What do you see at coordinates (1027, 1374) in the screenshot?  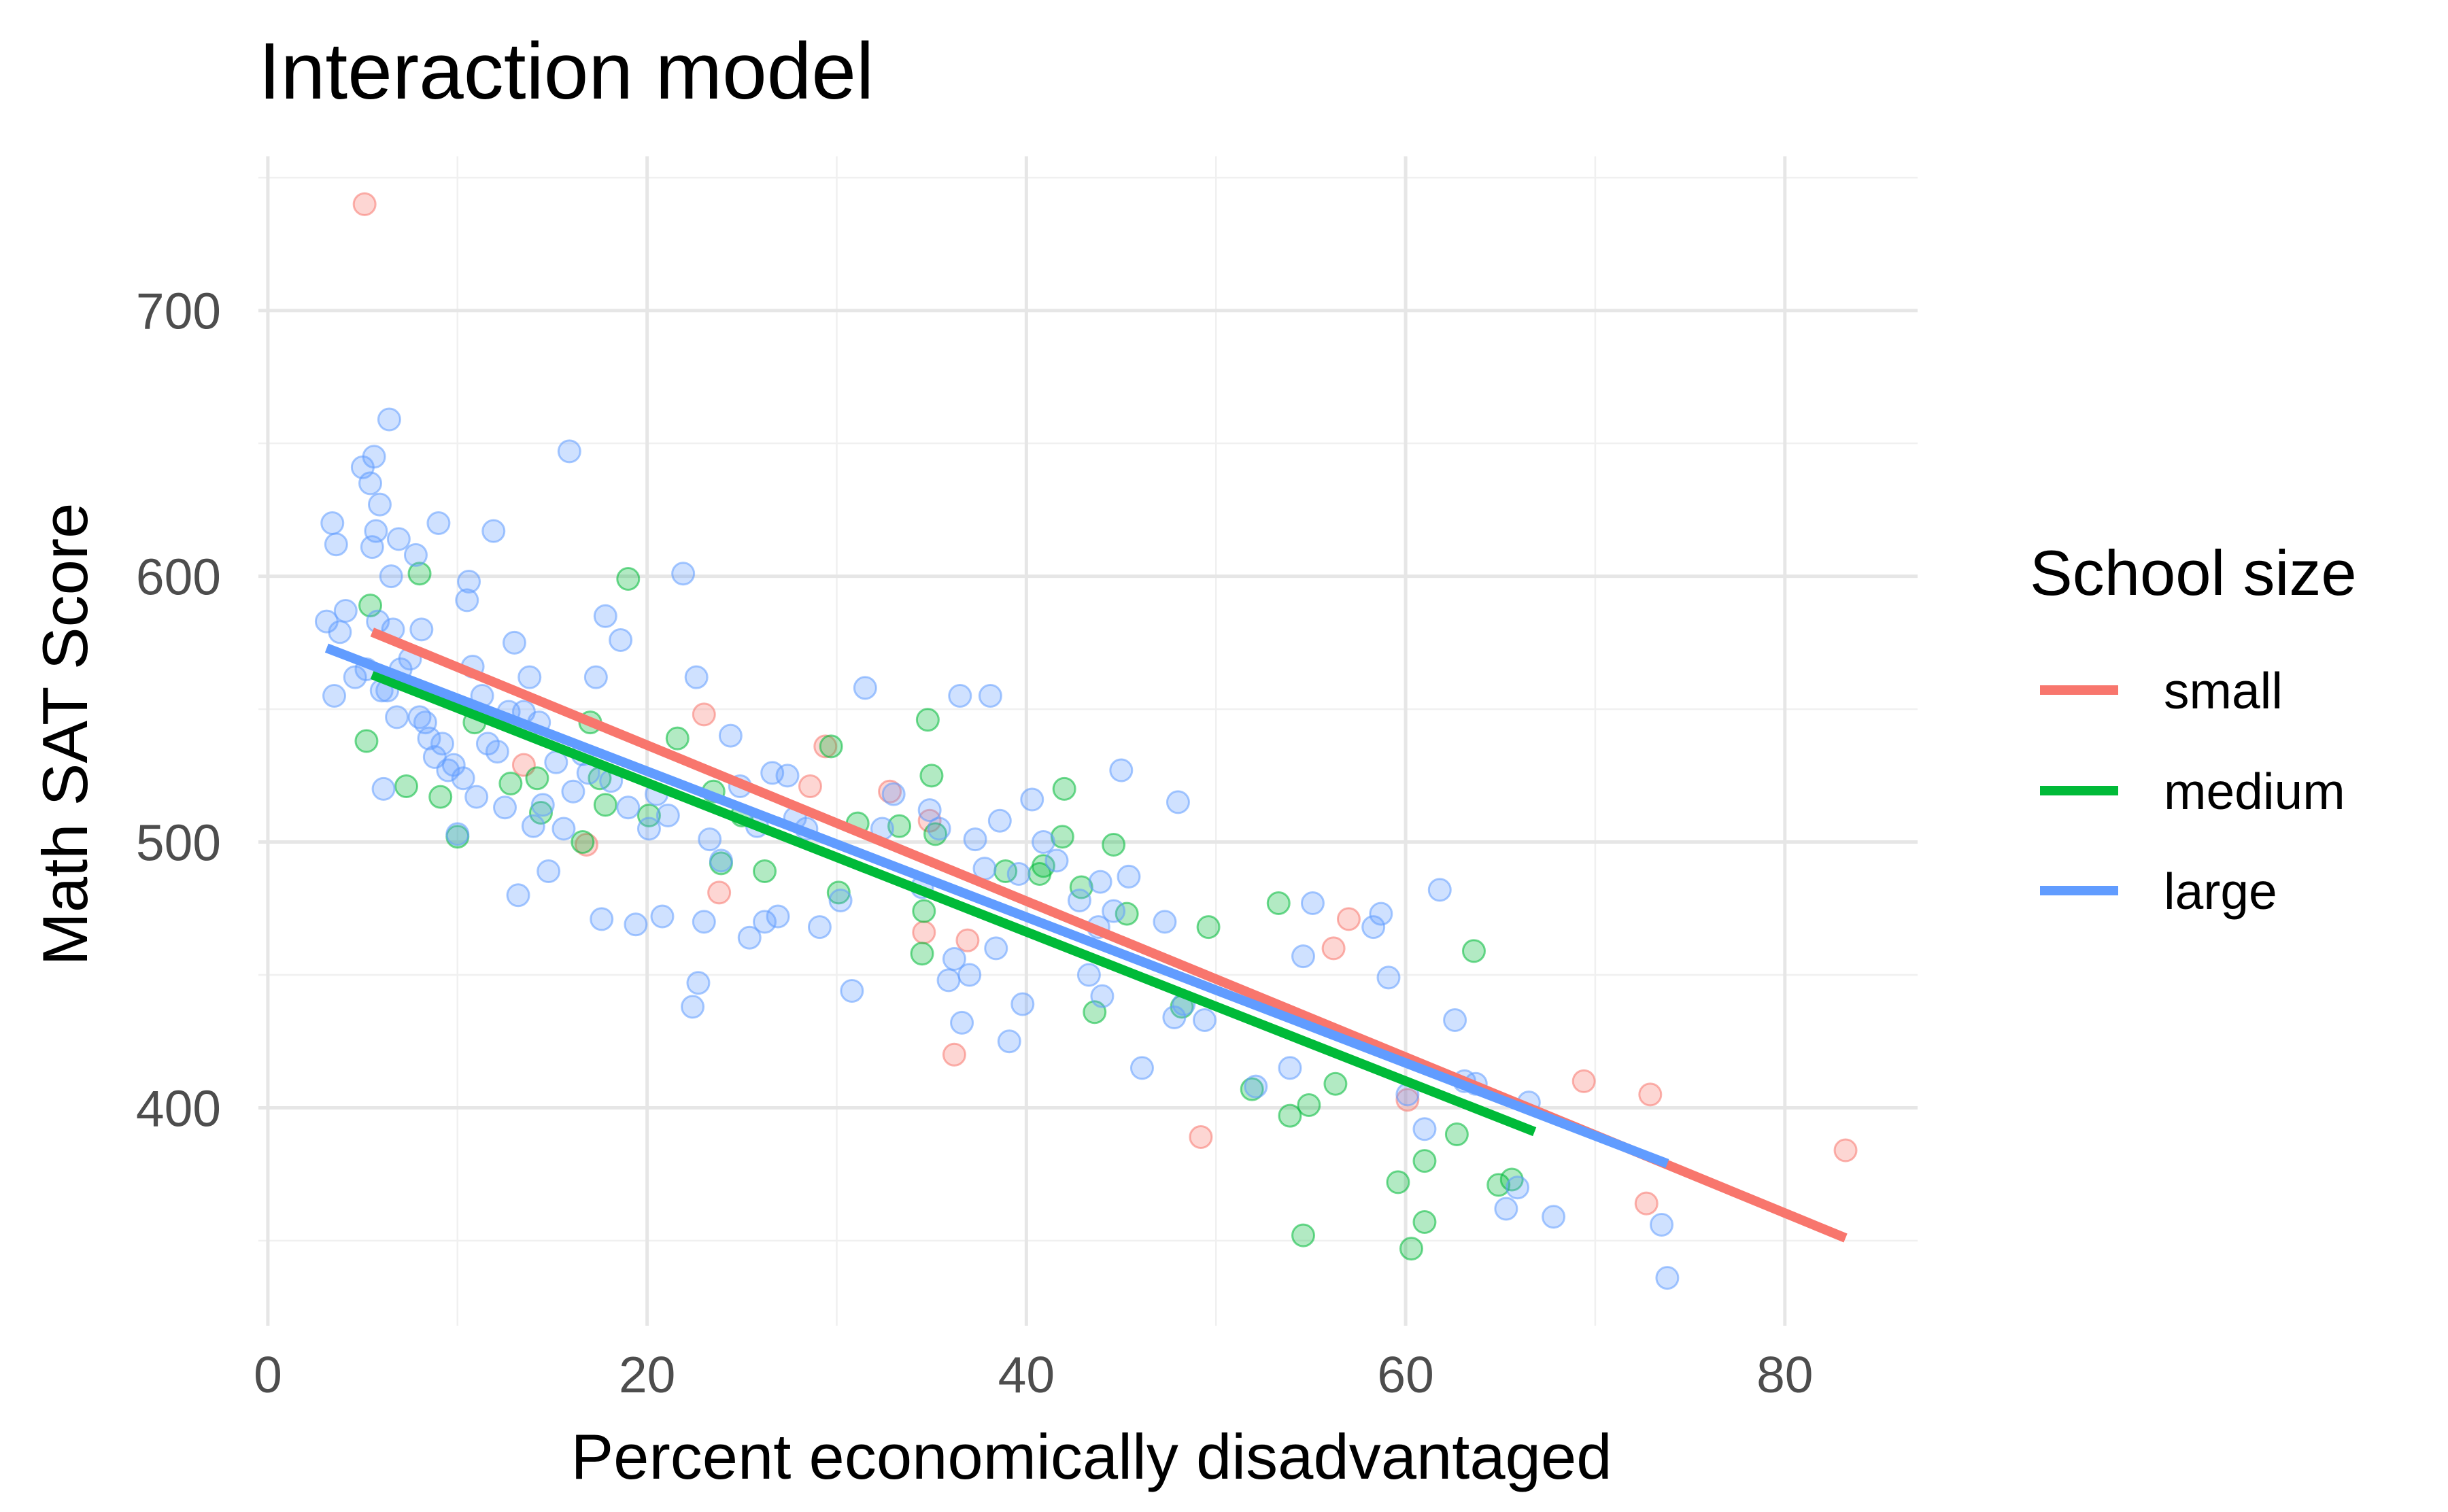 I see `x-tick-label: 40` at bounding box center [1027, 1374].